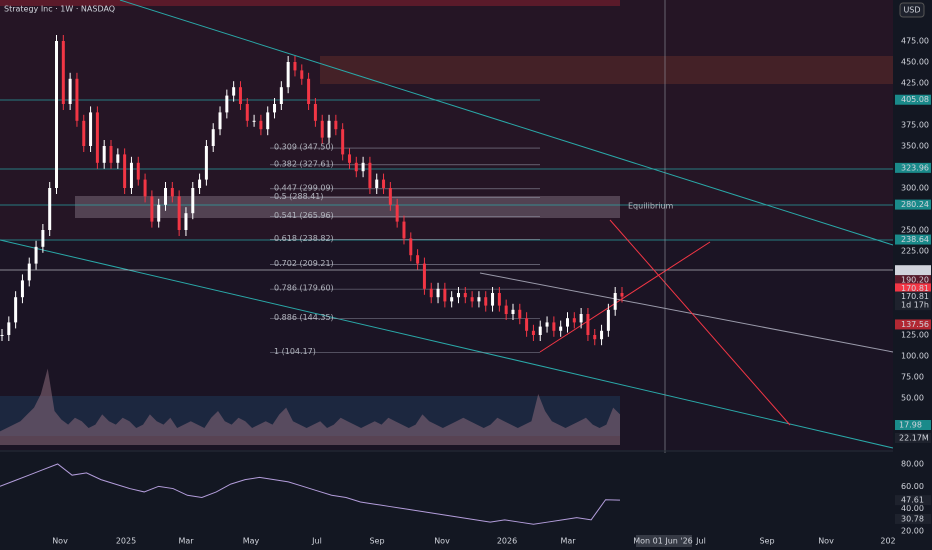 The height and width of the screenshot is (550, 932). Describe the element at coordinates (663, 541) in the screenshot. I see `time-tick-label: Mon 01 Jun '26` at that location.